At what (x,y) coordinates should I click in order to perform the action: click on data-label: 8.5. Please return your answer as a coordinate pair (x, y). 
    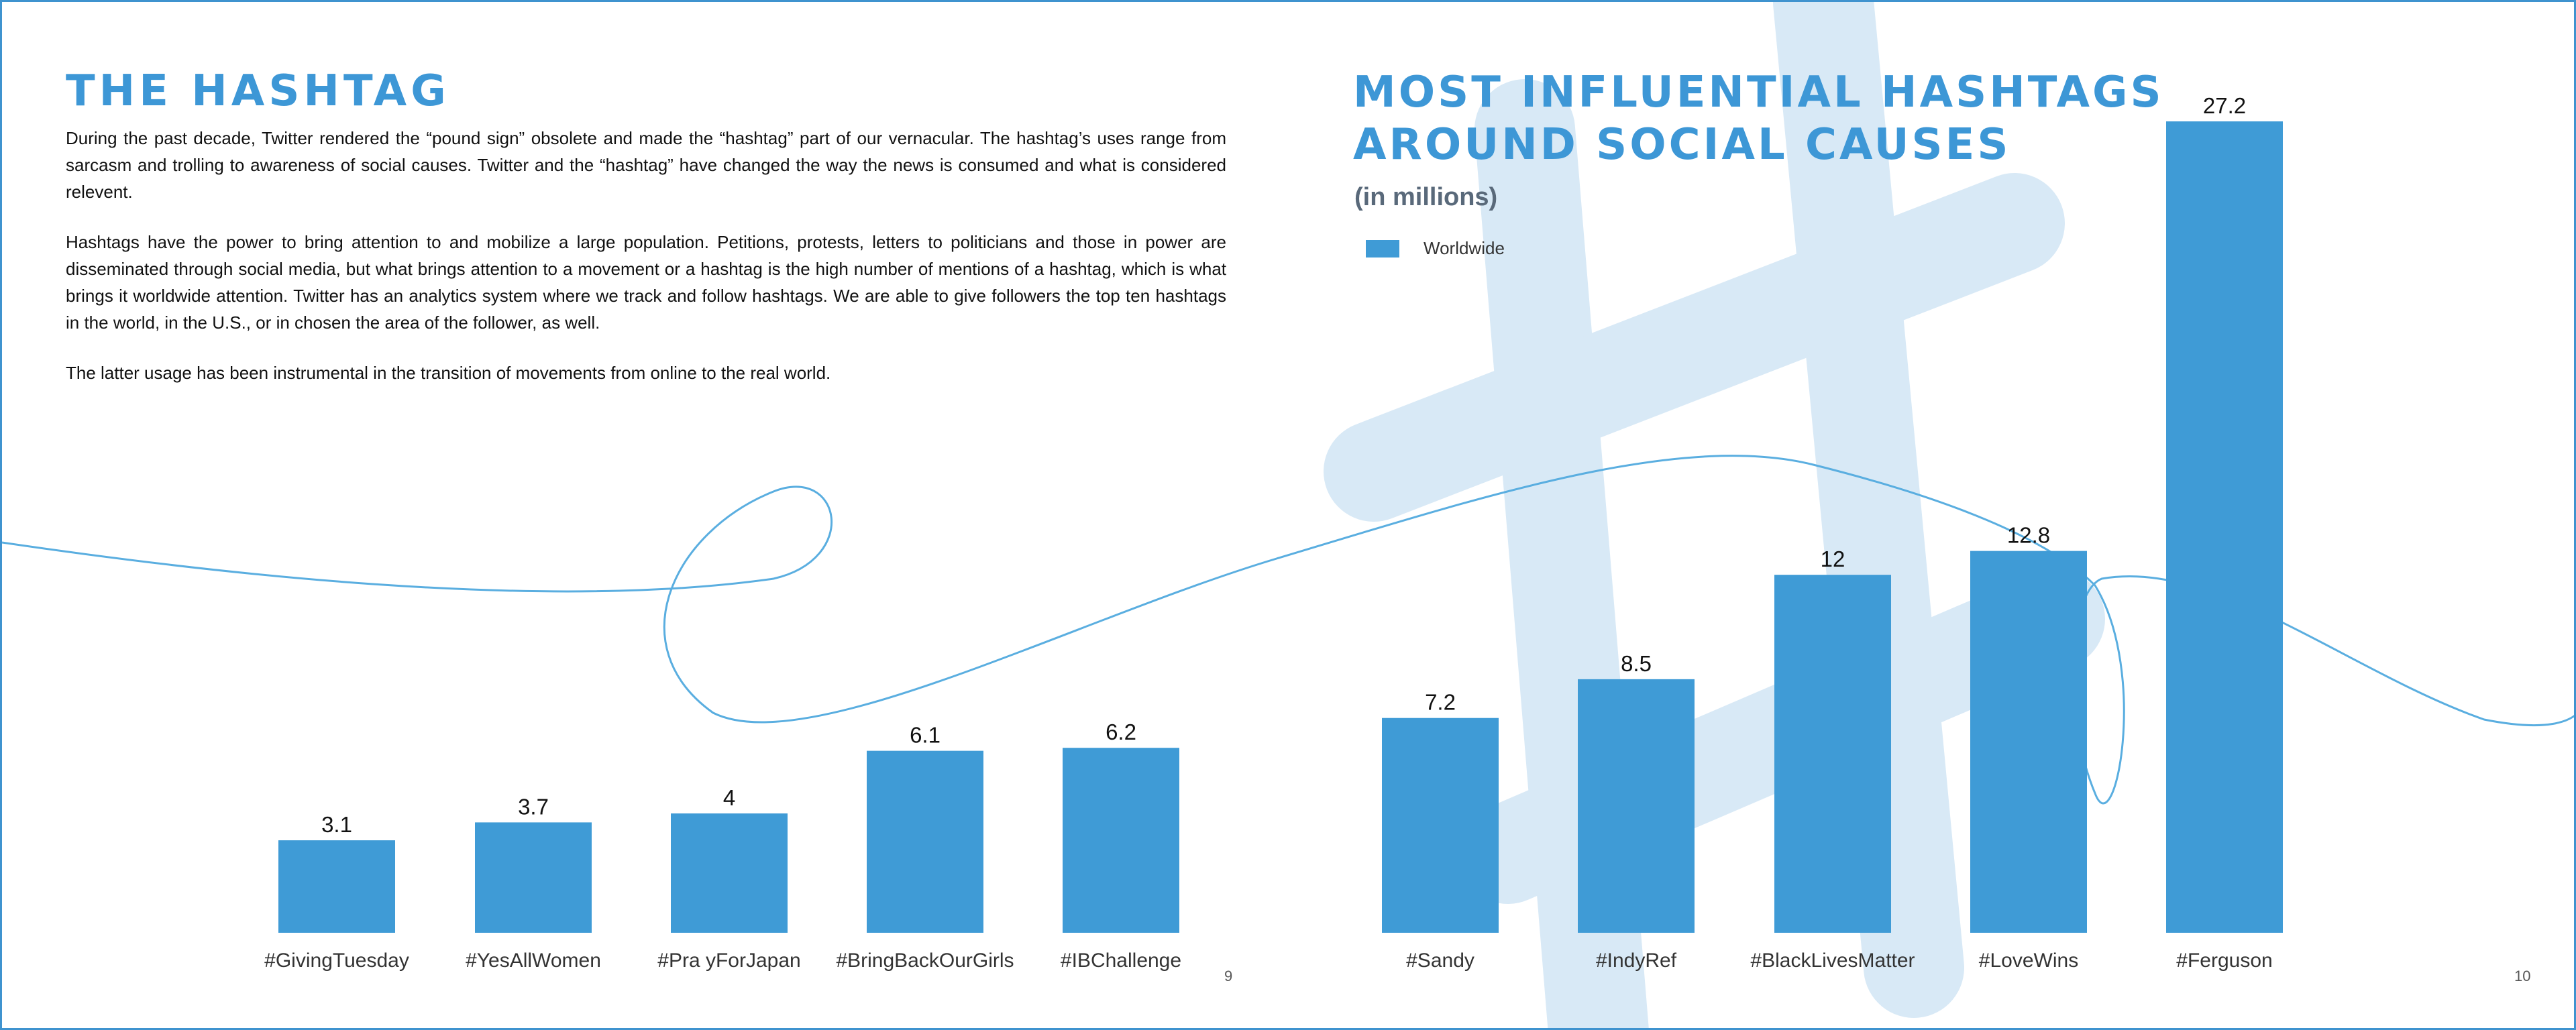
    Looking at the image, I should click on (1636, 663).